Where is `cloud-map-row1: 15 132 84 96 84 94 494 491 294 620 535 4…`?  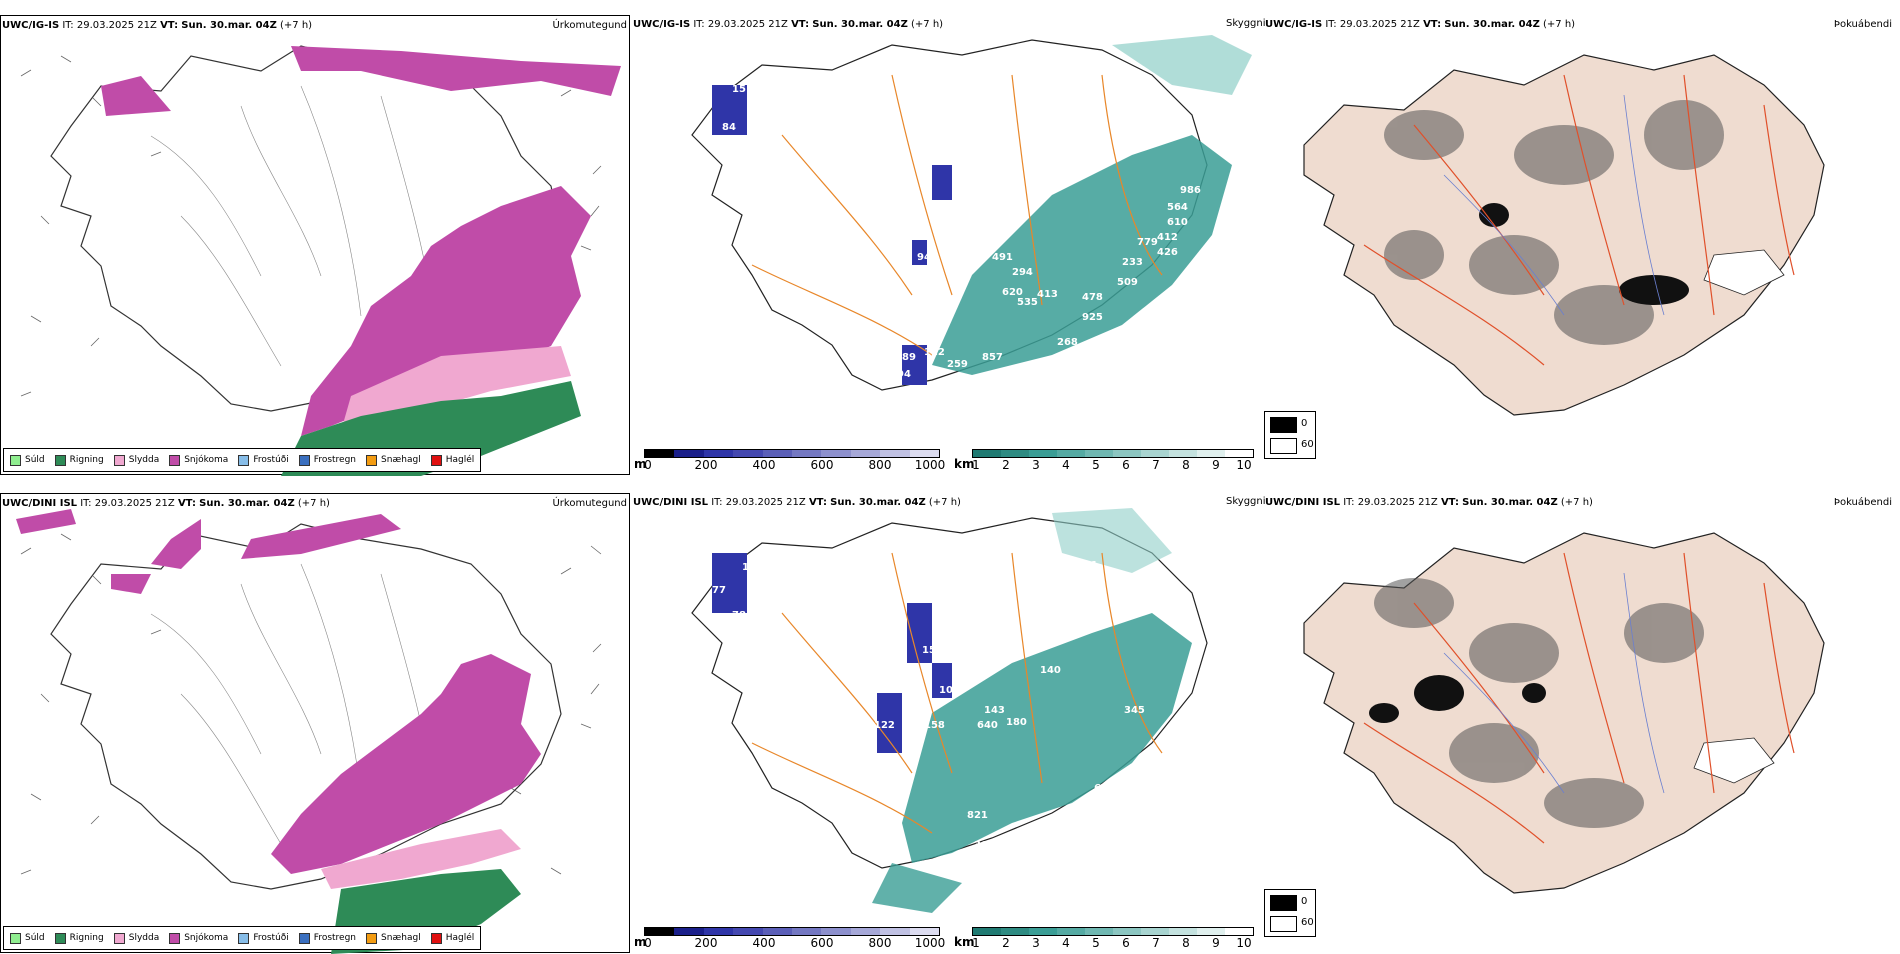
cloud-map-row1: 15 132 84 96 84 94 494 491 294 620 535 4… is located at coordinates (971, 226).